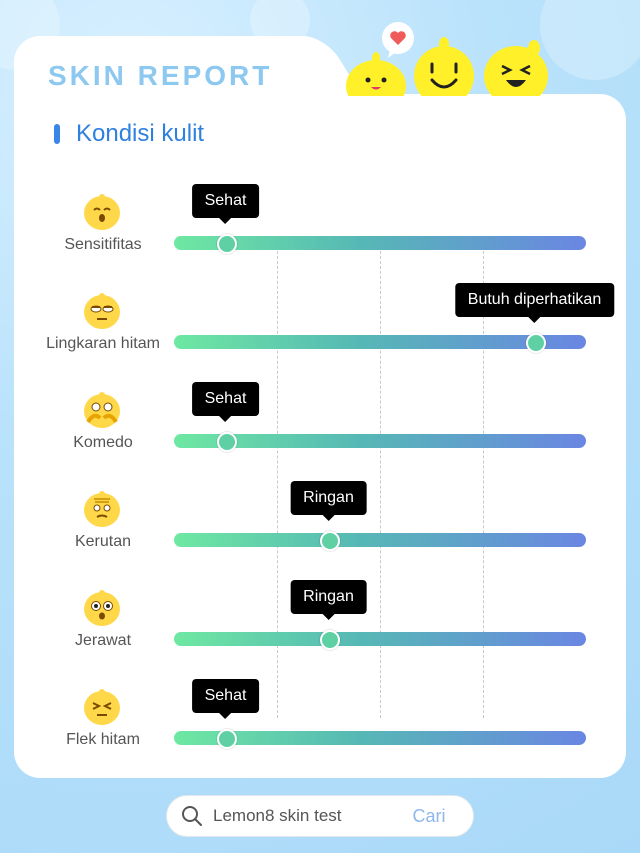 This screenshot has height=853, width=640. What do you see at coordinates (103, 739) in the screenshot?
I see `metric-label: Flek hitam` at bounding box center [103, 739].